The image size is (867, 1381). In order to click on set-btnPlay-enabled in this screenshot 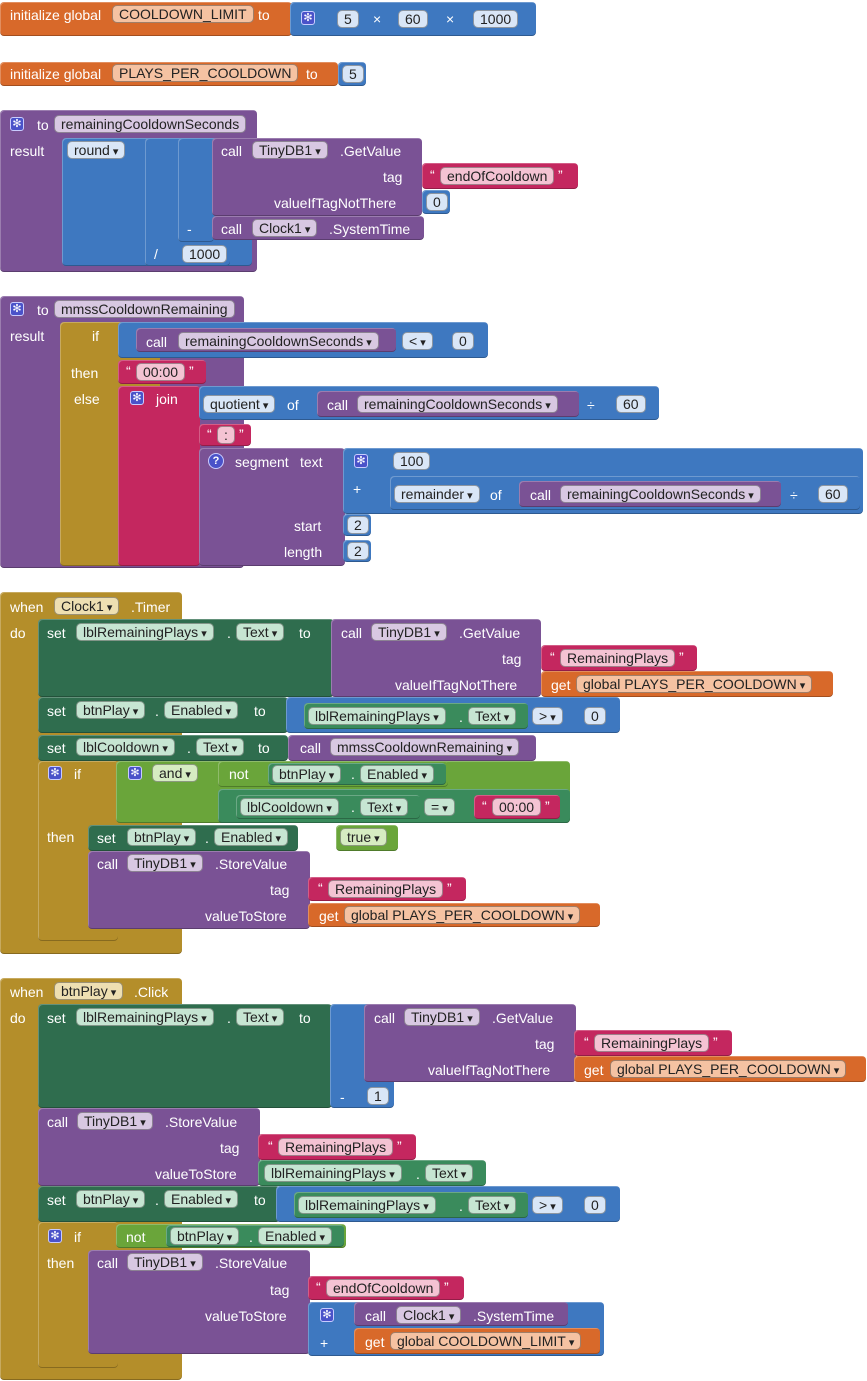, I will do `click(159, 1204)`.